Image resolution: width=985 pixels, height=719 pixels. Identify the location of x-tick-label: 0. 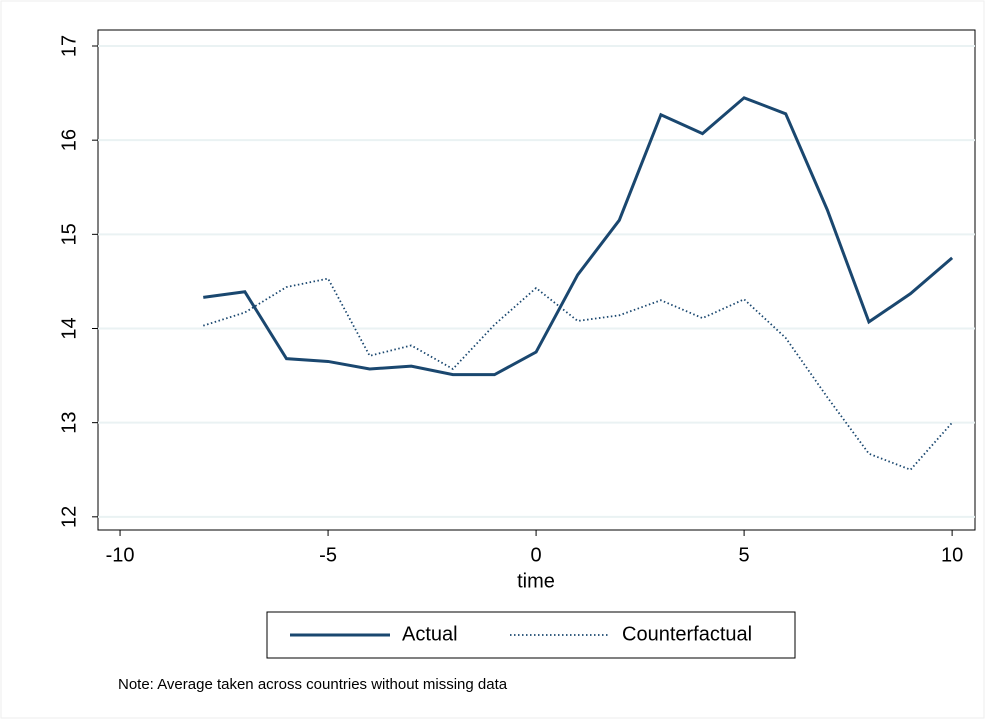
(536, 555).